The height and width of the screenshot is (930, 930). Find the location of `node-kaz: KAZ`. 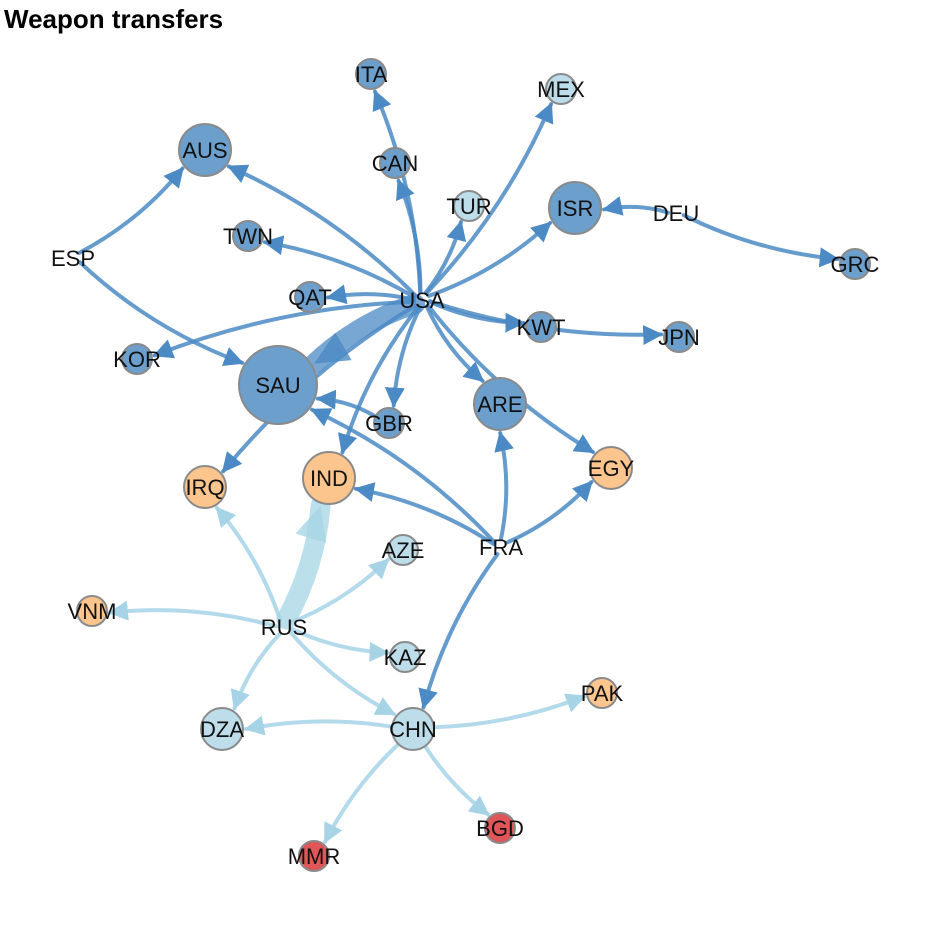

node-kaz: KAZ is located at coordinates (405, 657).